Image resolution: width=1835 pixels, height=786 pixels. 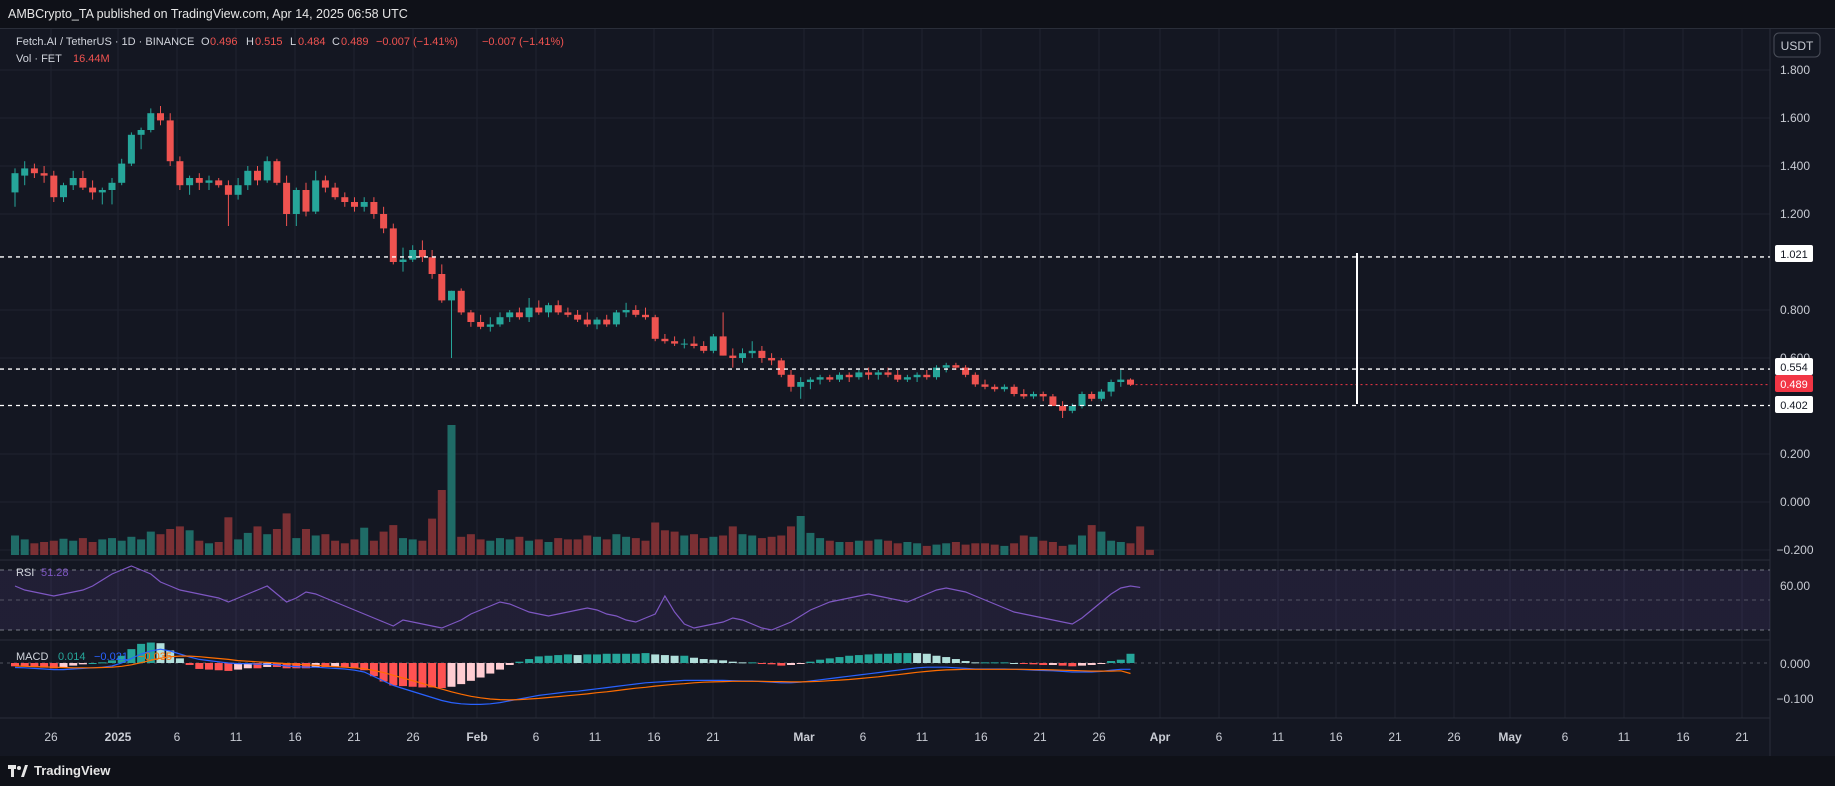 I want to click on volume-bars, so click(x=582, y=490).